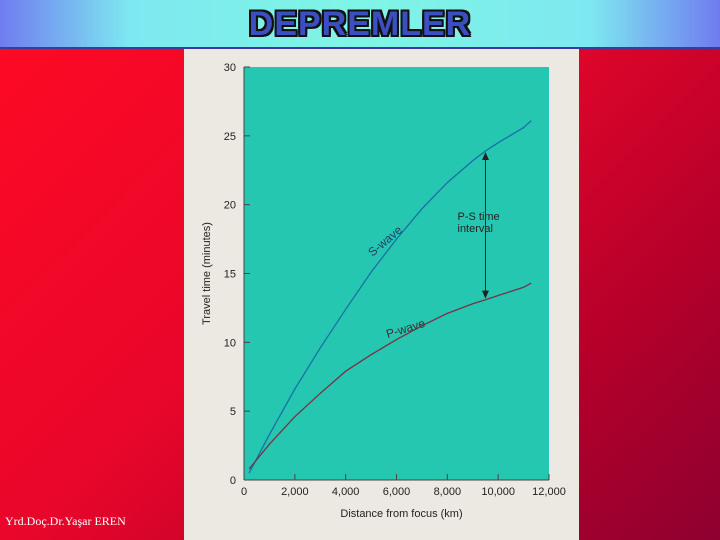 This screenshot has height=540, width=720. I want to click on x-tick-label: 12,000, so click(549, 492).